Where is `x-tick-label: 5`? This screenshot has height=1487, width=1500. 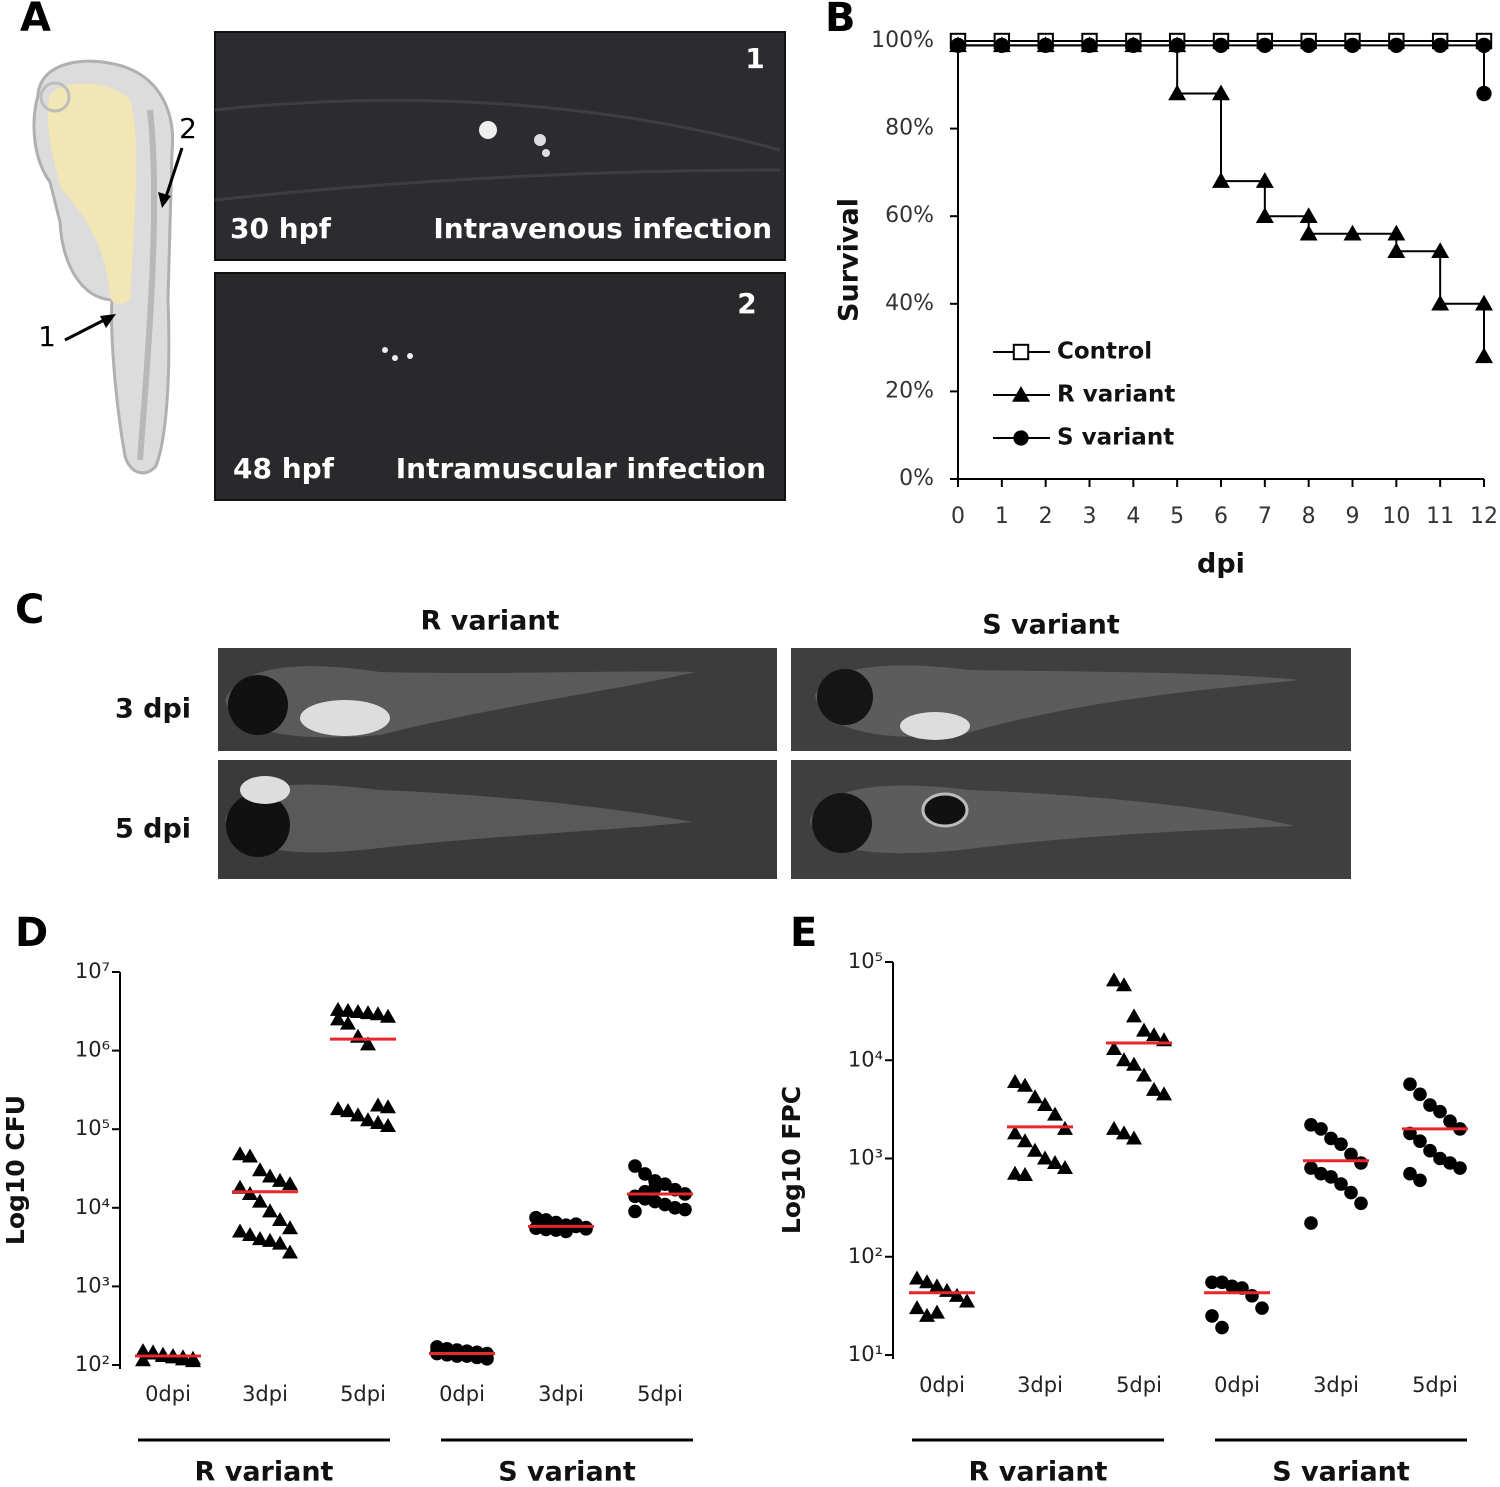 x-tick-label: 5 is located at coordinates (1177, 516).